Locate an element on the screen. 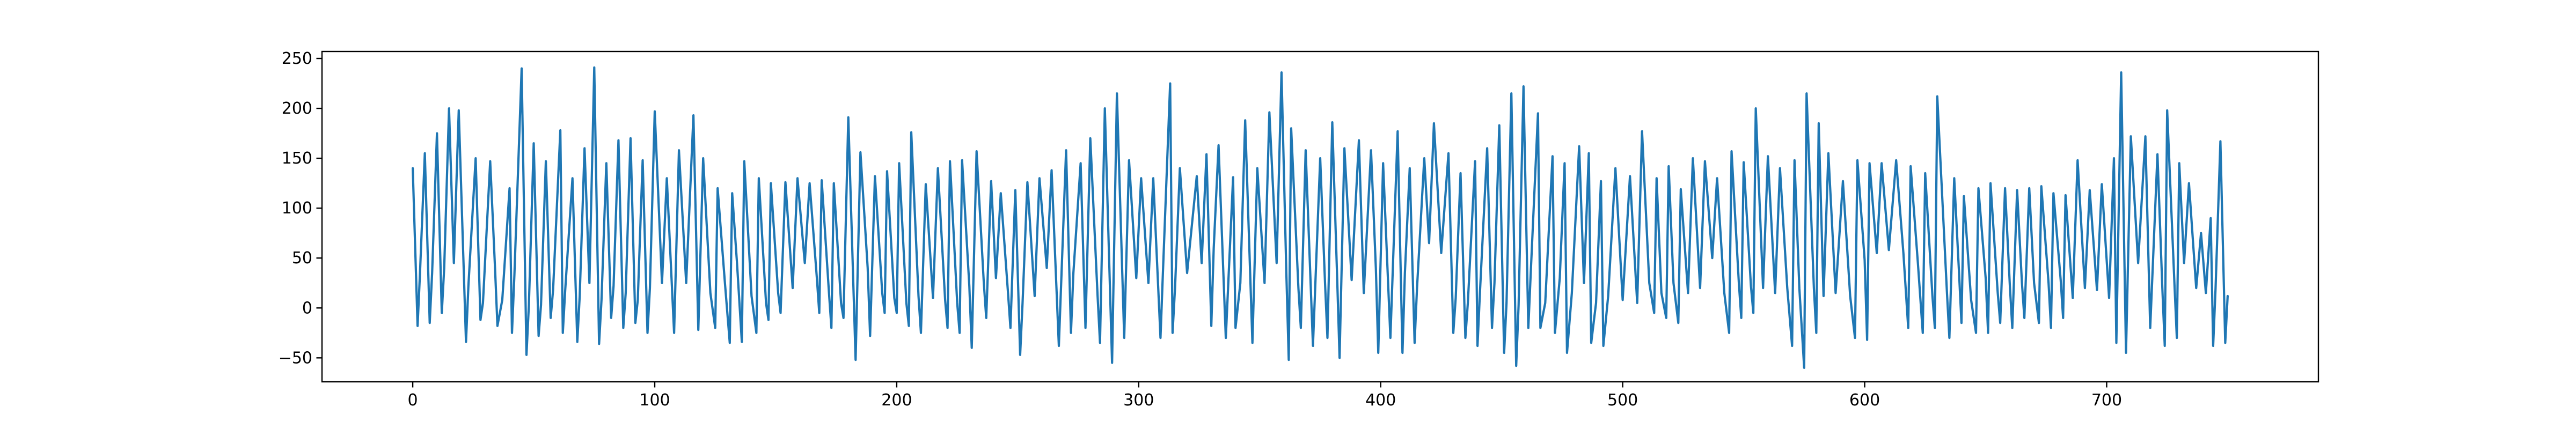 This screenshot has width=2576, height=429. y-tick-label: 0 is located at coordinates (307, 308).